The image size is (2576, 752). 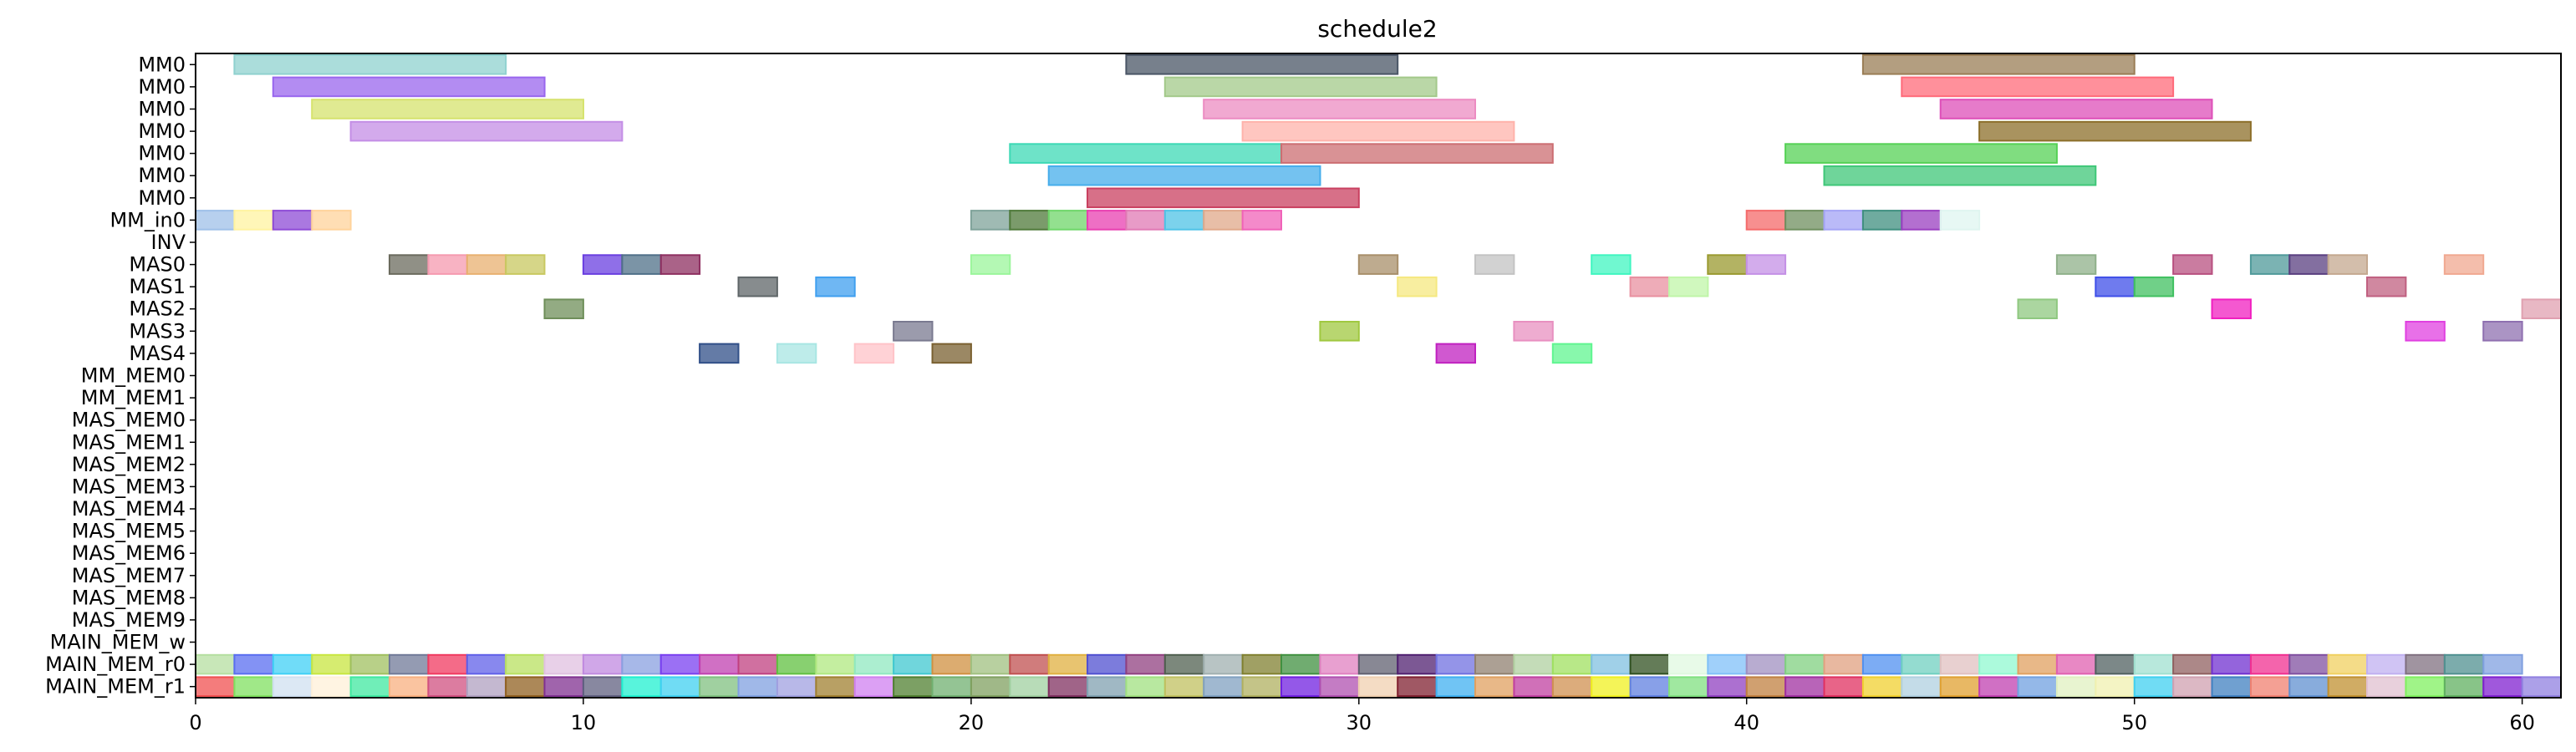 What do you see at coordinates (1362, 716) in the screenshot?
I see `x-axis: 0 10 20 30 40 50 60` at bounding box center [1362, 716].